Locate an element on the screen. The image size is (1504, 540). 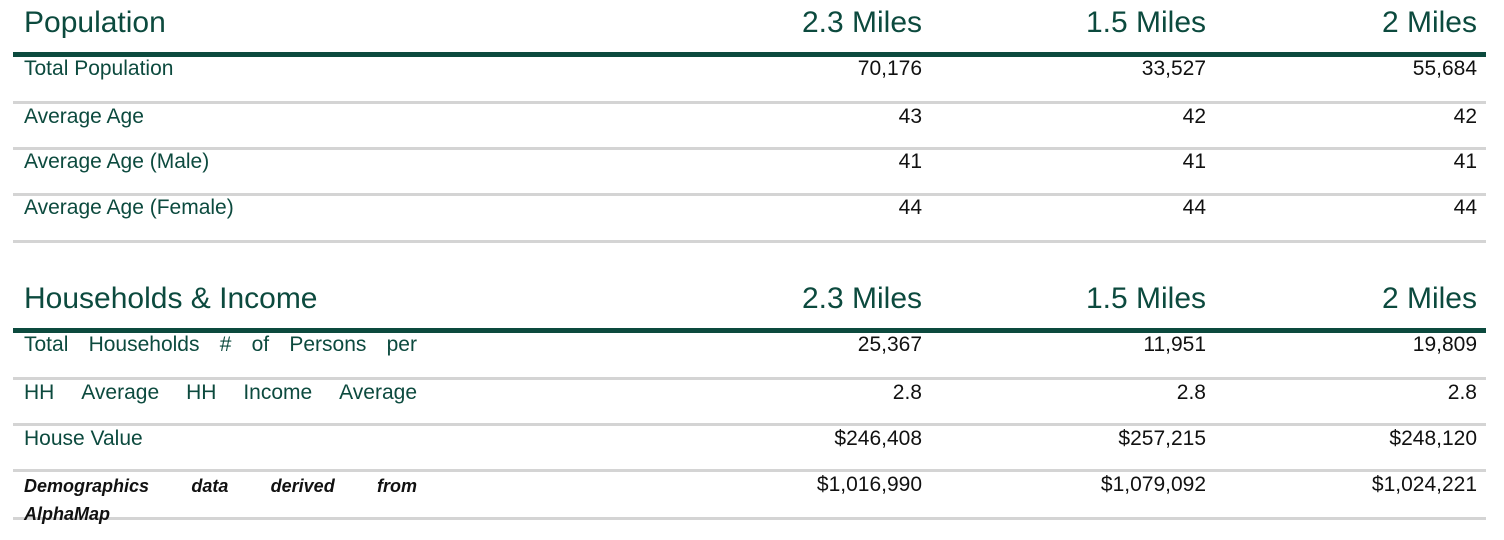
row-label: Average Age (Female) is located at coordinates (129, 207).